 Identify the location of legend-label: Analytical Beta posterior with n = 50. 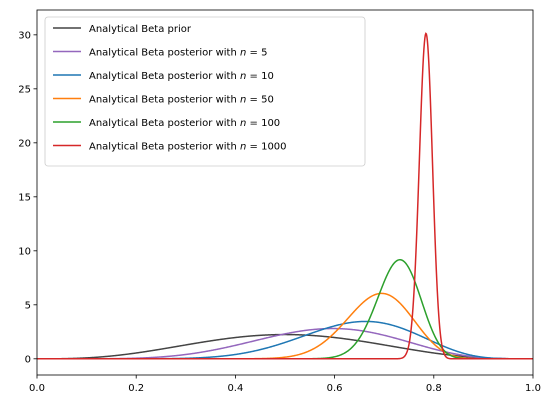
(181, 100).